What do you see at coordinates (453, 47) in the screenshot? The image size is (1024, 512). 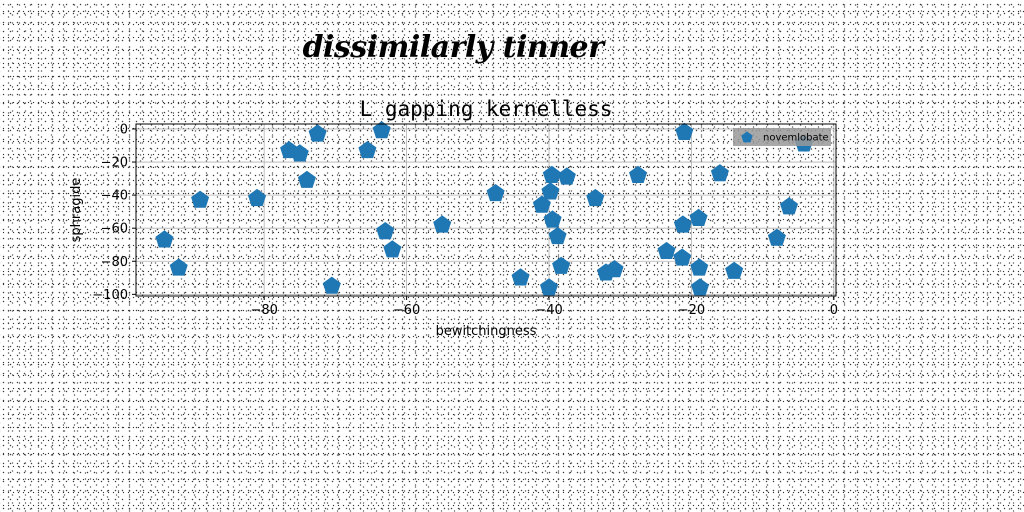 I see `figure-suptitle: dissimilarly tinner` at bounding box center [453, 47].